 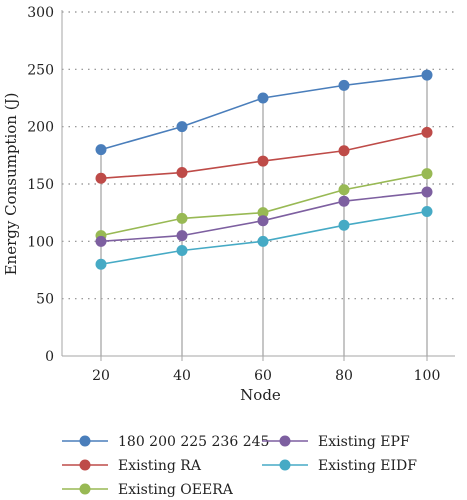 I want to click on legend-item-4: Existing EPF, so click(x=336, y=442).